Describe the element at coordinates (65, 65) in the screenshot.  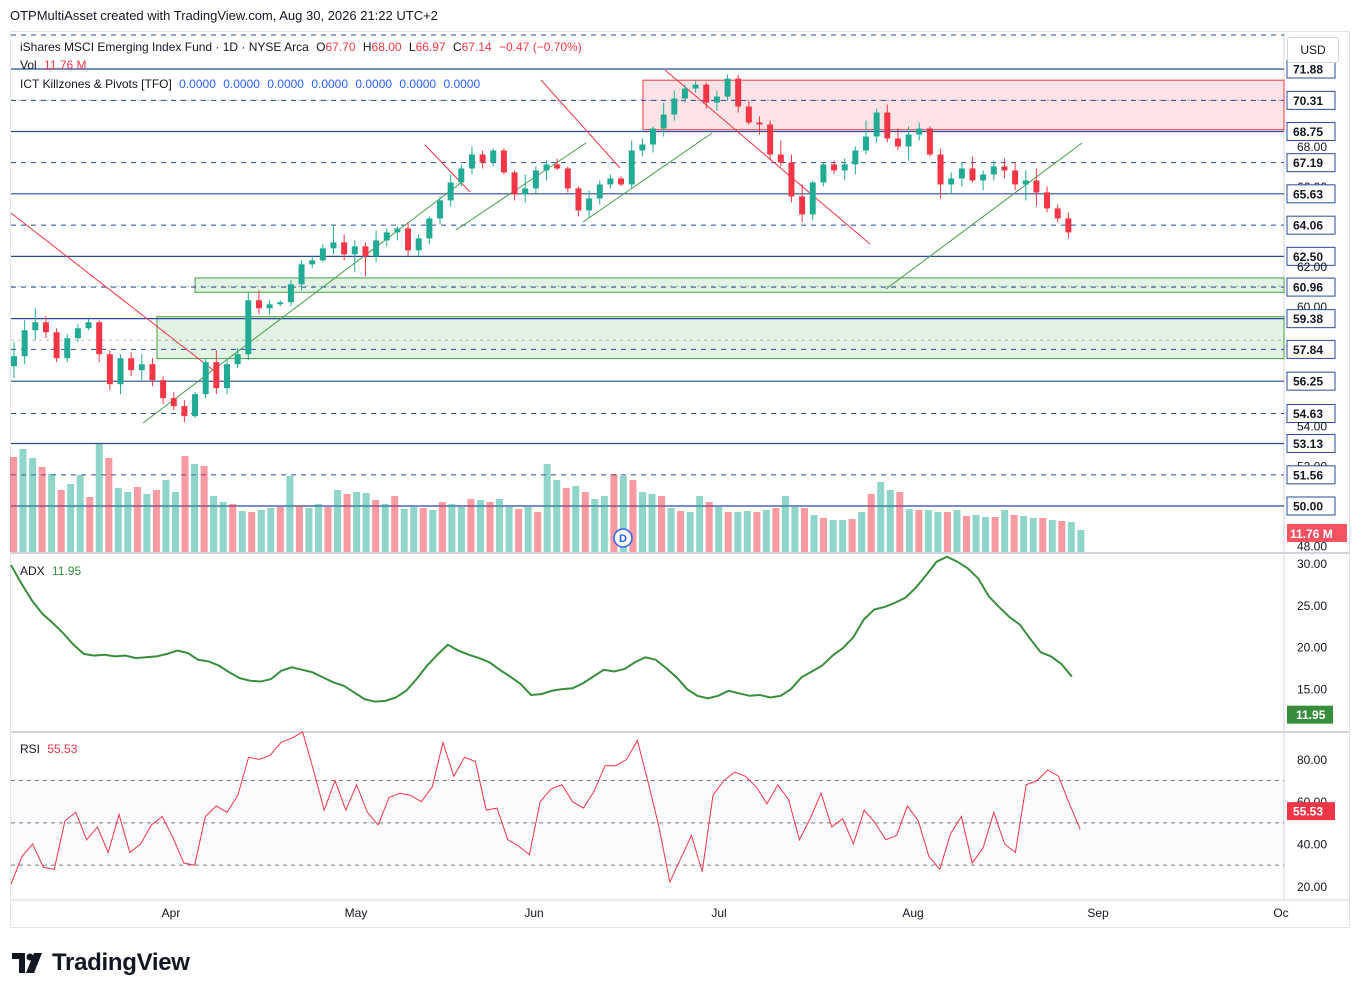
I see `vol-value: 11.76 M` at that location.